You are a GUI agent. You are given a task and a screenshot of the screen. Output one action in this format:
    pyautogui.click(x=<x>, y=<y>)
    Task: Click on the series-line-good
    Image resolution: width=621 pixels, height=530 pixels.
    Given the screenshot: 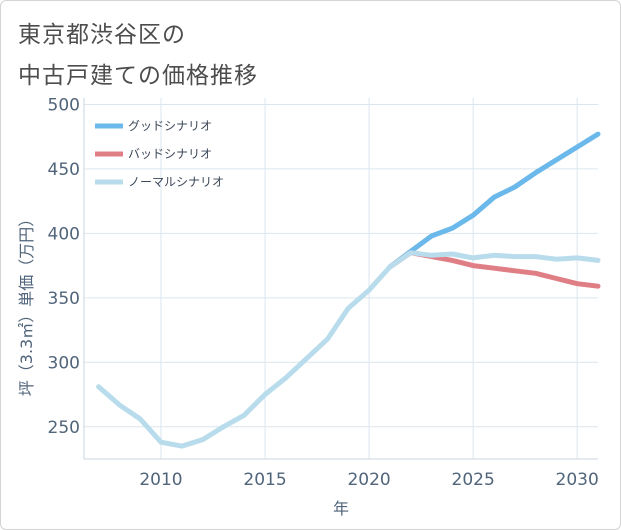 What is the action you would take?
    pyautogui.click(x=494, y=200)
    